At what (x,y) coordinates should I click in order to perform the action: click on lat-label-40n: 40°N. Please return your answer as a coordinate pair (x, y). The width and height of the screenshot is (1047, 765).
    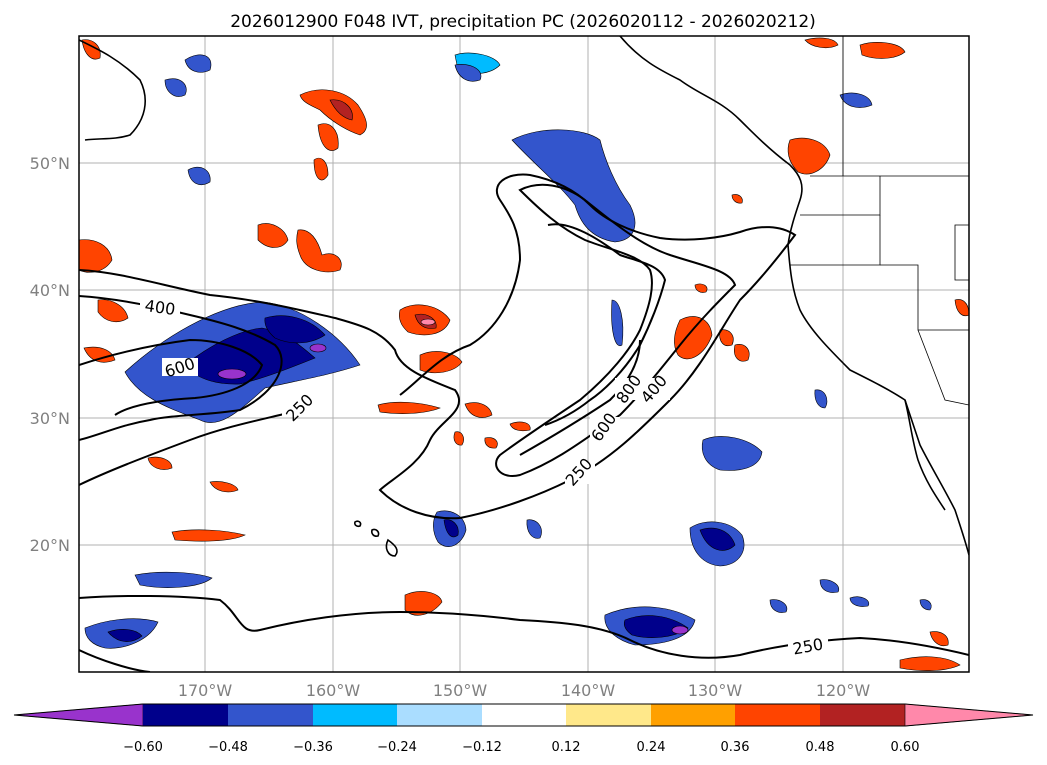
    Looking at the image, I should click on (50, 290).